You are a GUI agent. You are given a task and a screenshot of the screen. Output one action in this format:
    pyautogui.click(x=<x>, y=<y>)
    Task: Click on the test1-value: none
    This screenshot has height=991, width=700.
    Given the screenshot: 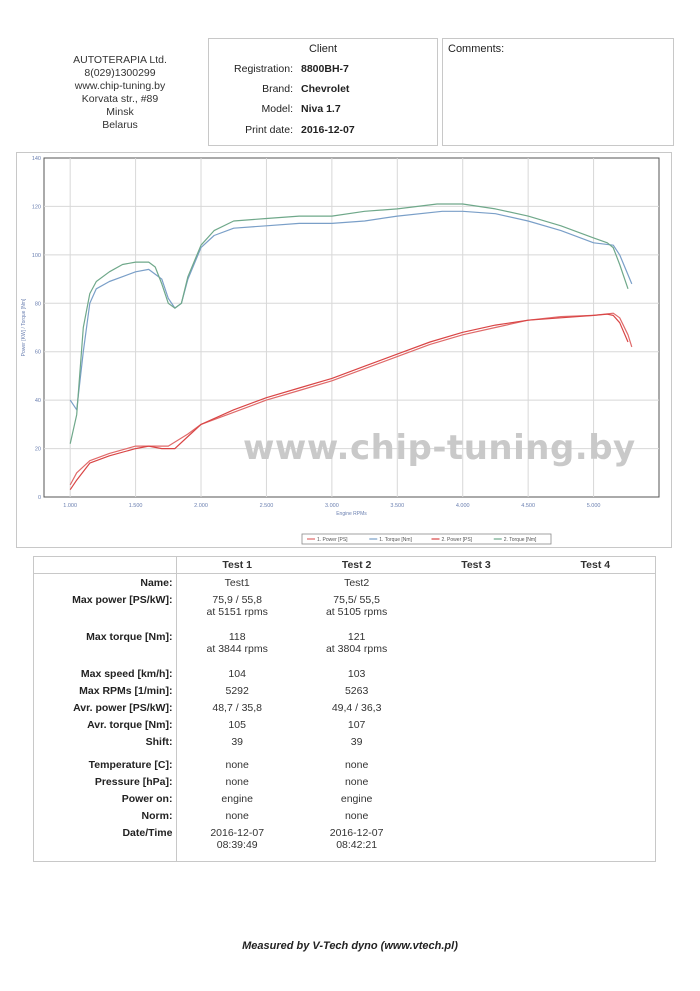 What is the action you would take?
    pyautogui.click(x=237, y=781)
    